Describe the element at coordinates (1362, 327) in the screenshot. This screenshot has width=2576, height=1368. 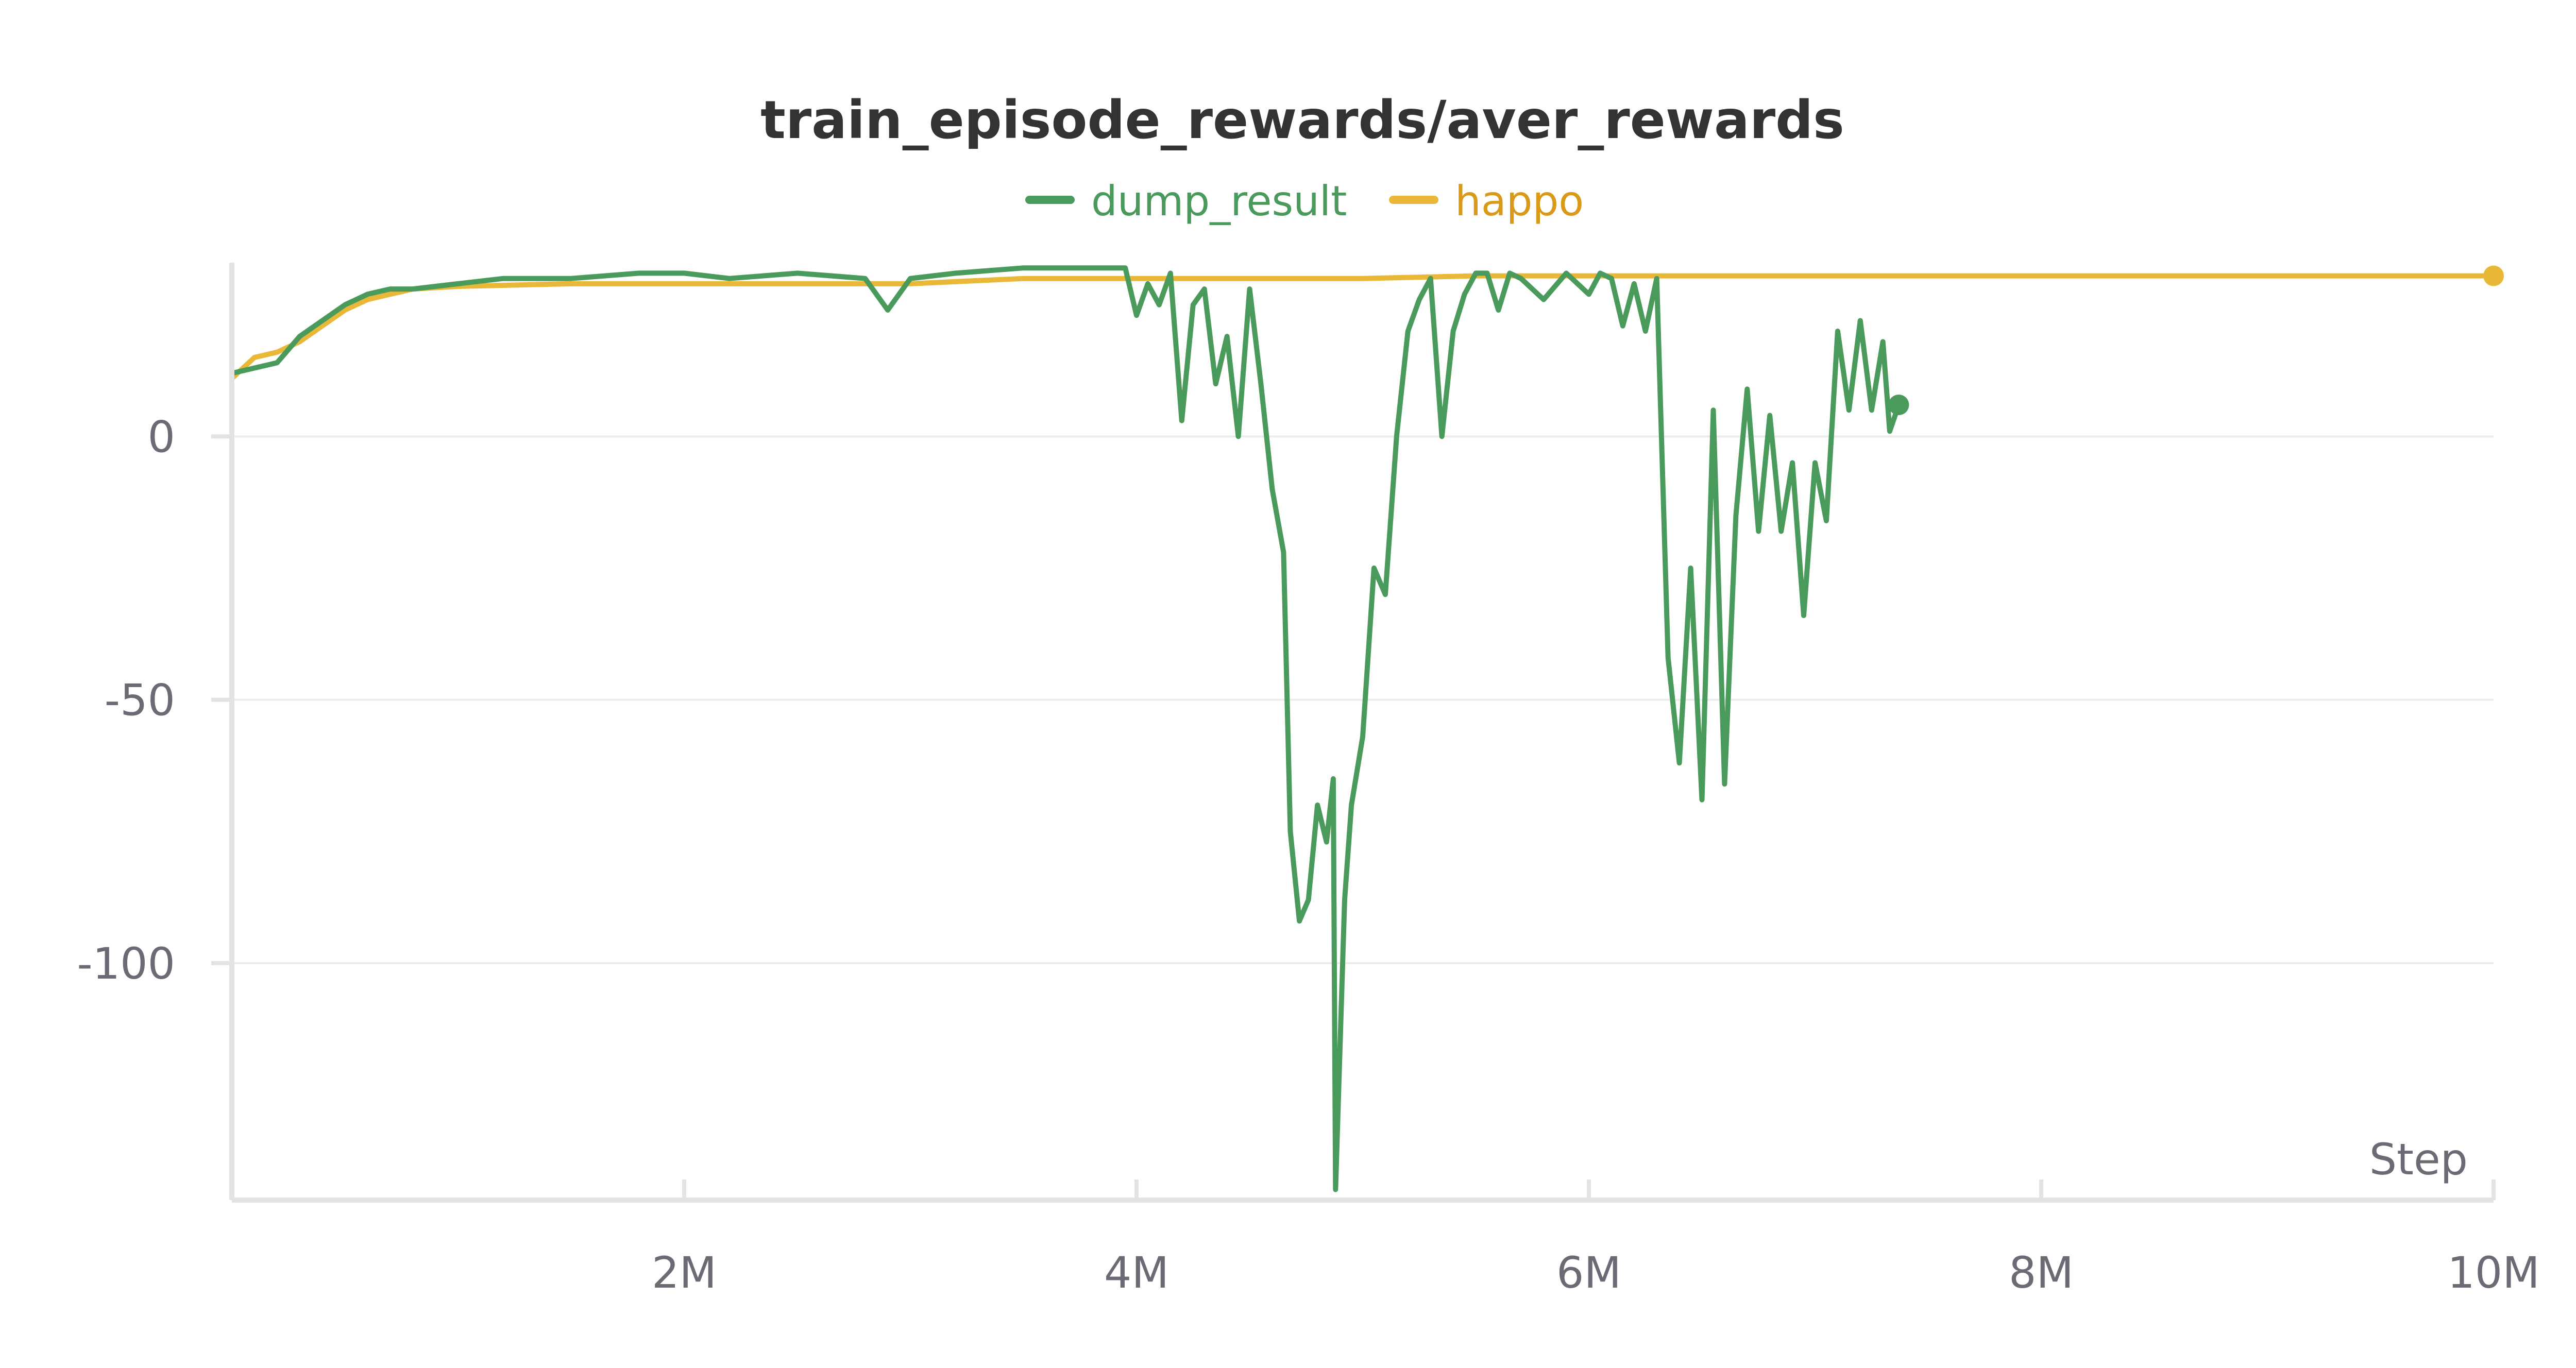
I see `series-line-happo` at that location.